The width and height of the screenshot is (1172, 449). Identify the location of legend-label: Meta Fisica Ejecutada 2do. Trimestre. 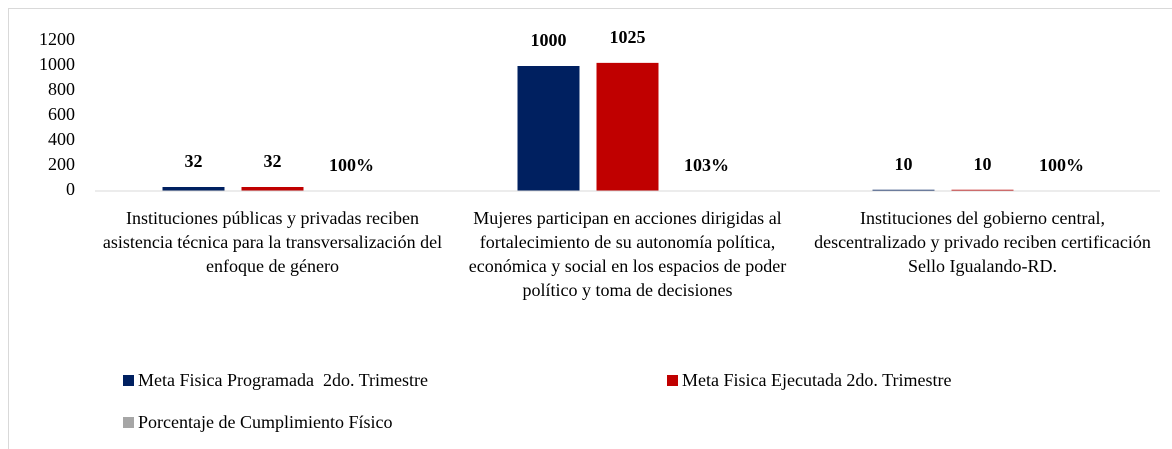
(817, 379).